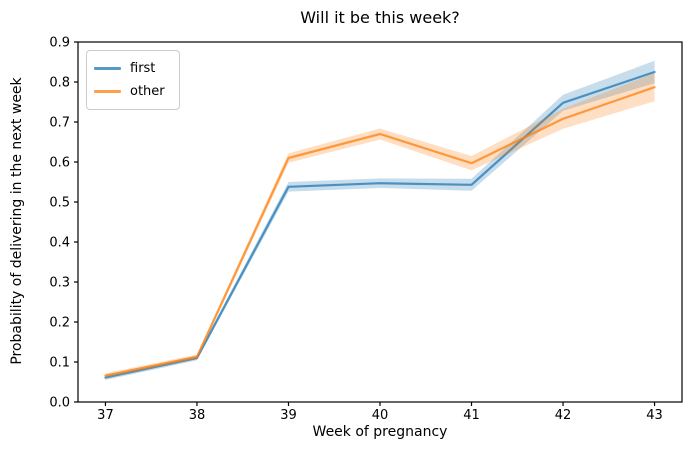 Image resolution: width=700 pixels, height=466 pixels. What do you see at coordinates (59, 83) in the screenshot?
I see `y-tick-label: 0.8` at bounding box center [59, 83].